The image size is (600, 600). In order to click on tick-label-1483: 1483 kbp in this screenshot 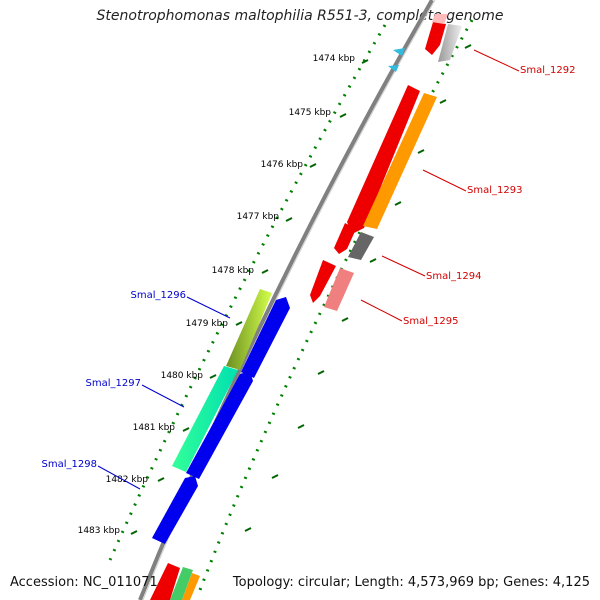, I will do `click(99, 531)`.